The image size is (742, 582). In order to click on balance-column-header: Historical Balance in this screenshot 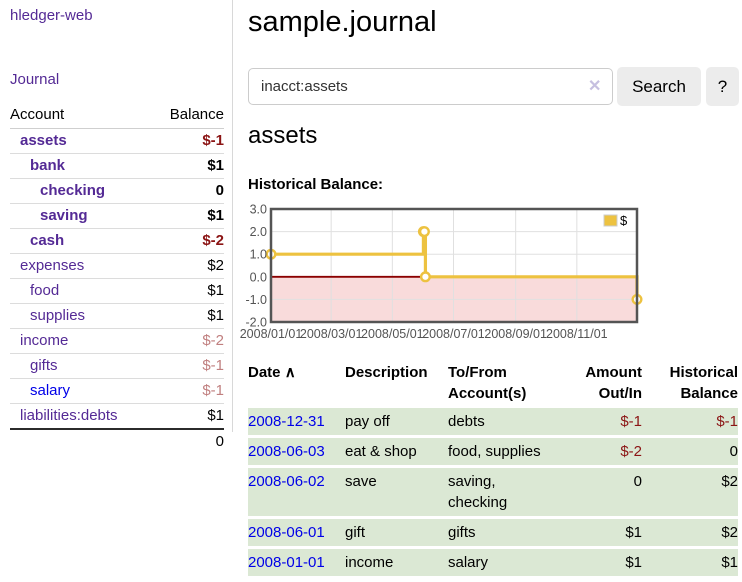, I will do `click(703, 383)`.